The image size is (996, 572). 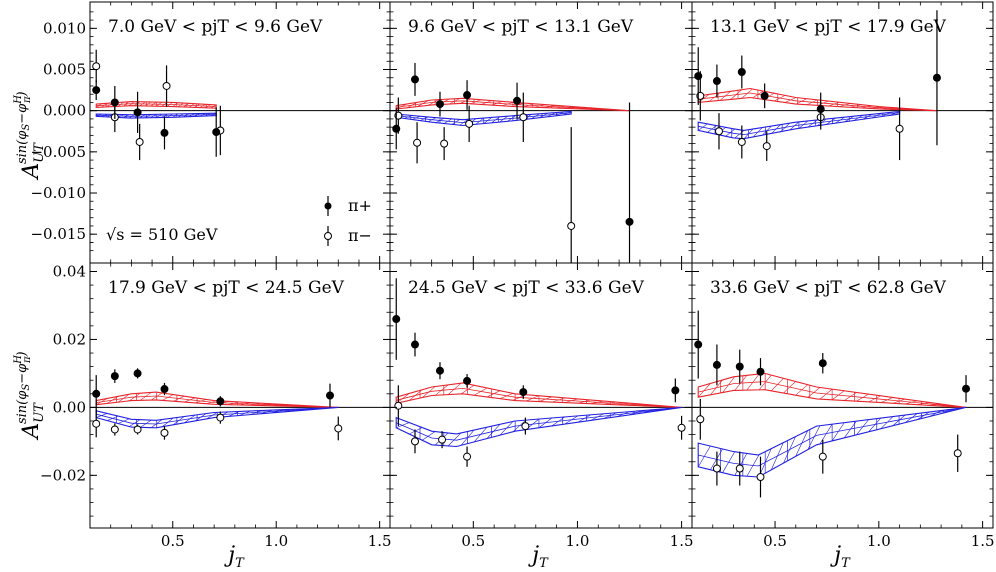 I want to click on y-axis-title-top: AUTsin(φS−φHπ), so click(x=30, y=135).